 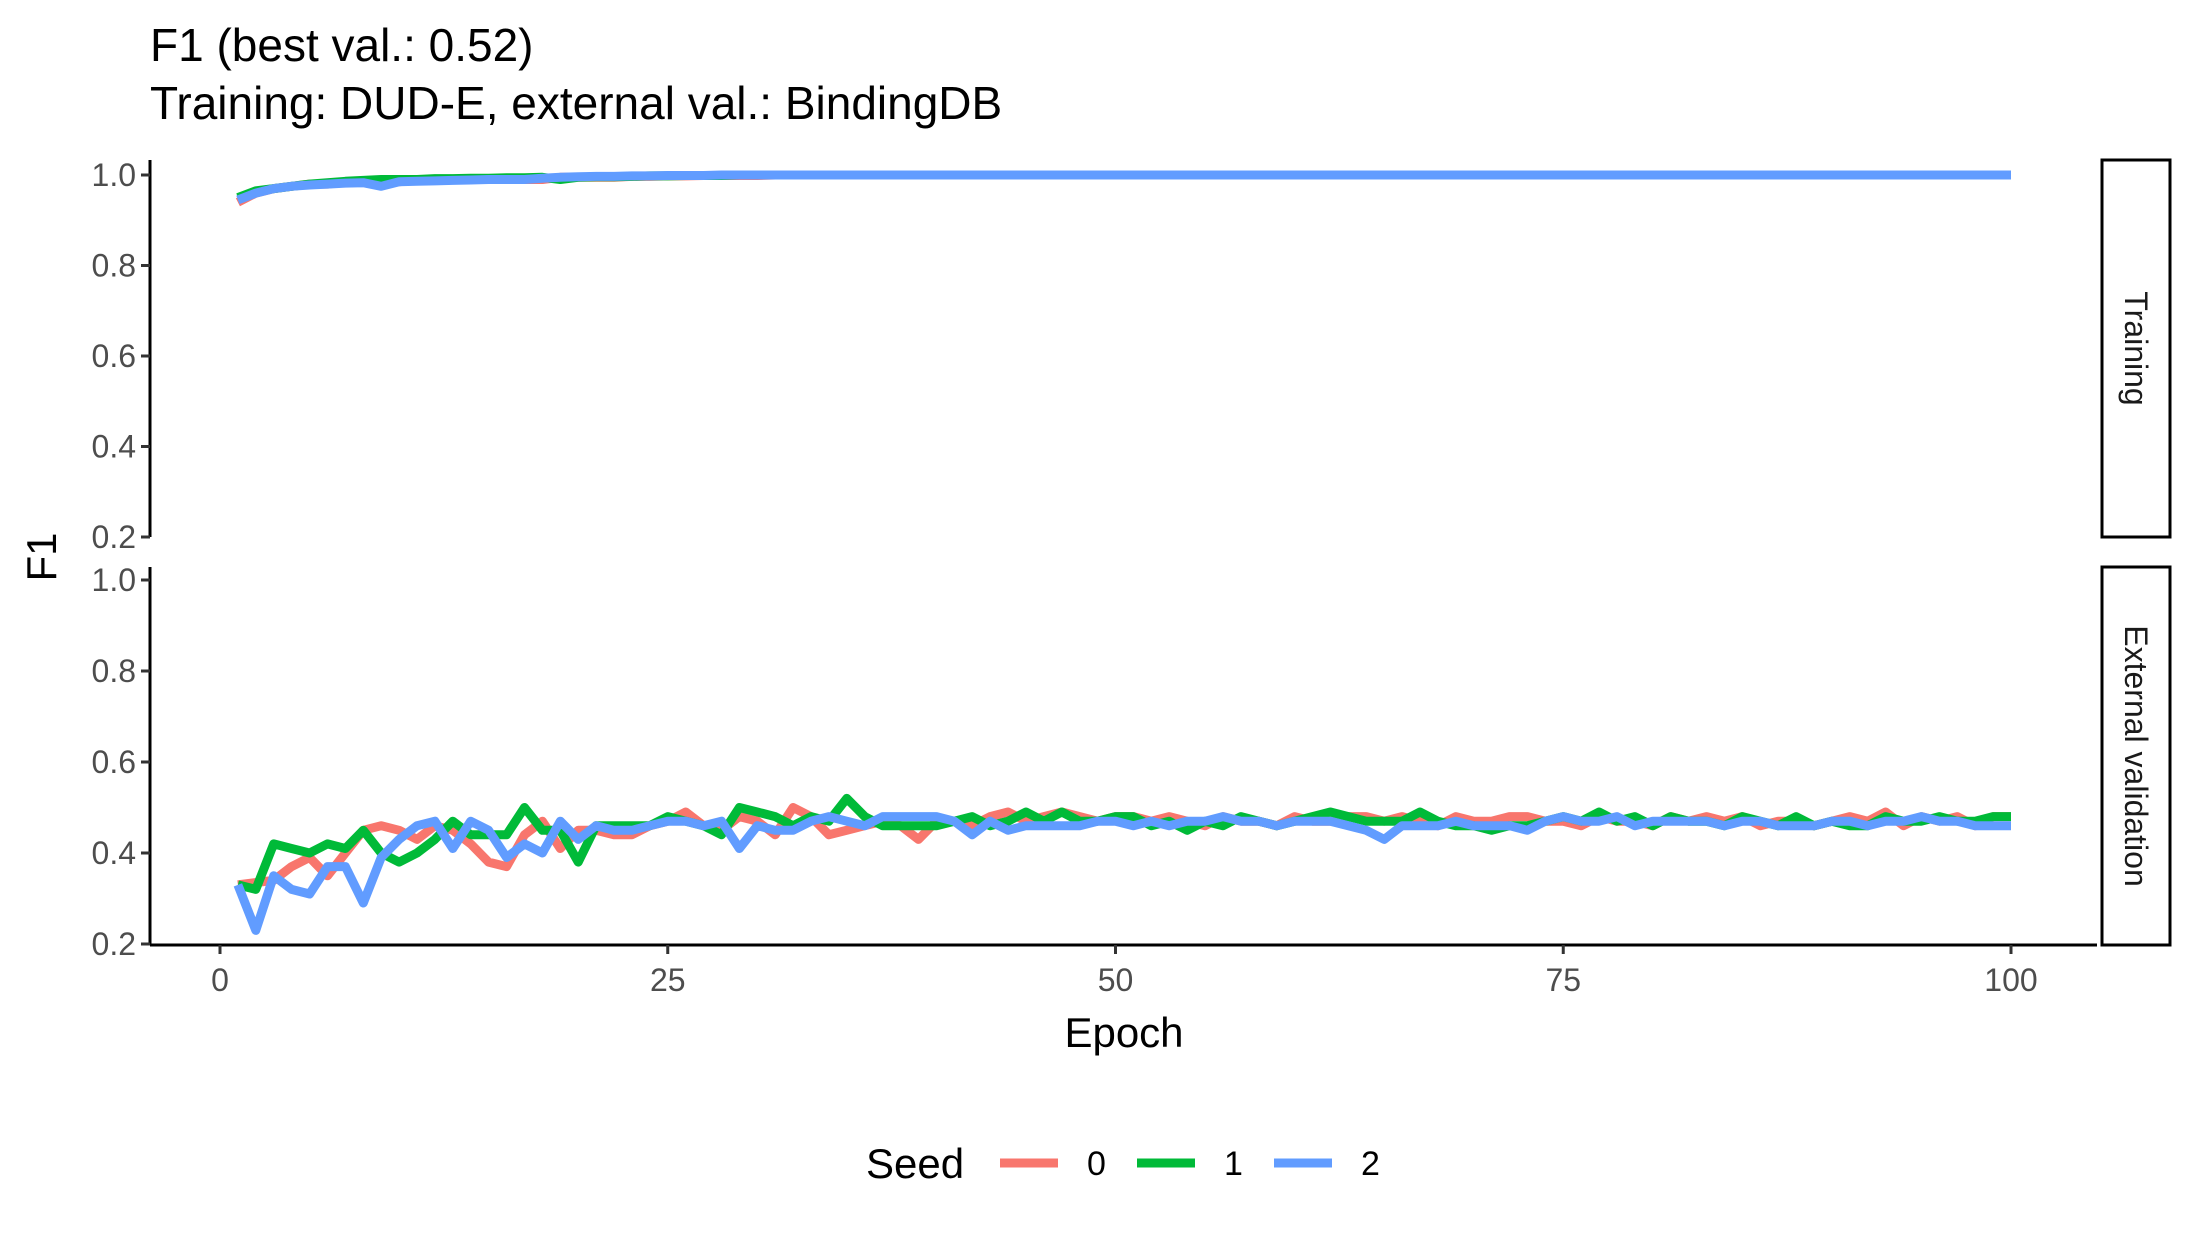 I want to click on facet-strip-label: External validation, so click(x=2136, y=755).